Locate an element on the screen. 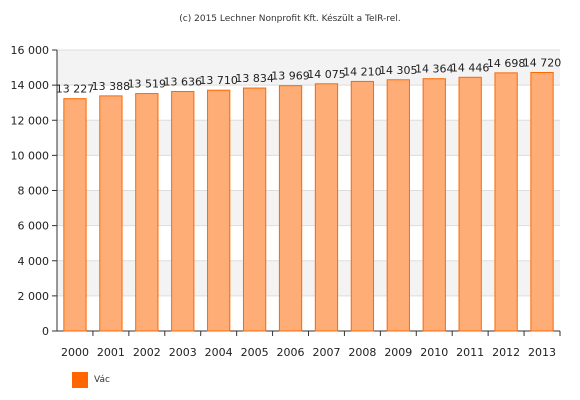  legend: Vác is located at coordinates (91, 380).